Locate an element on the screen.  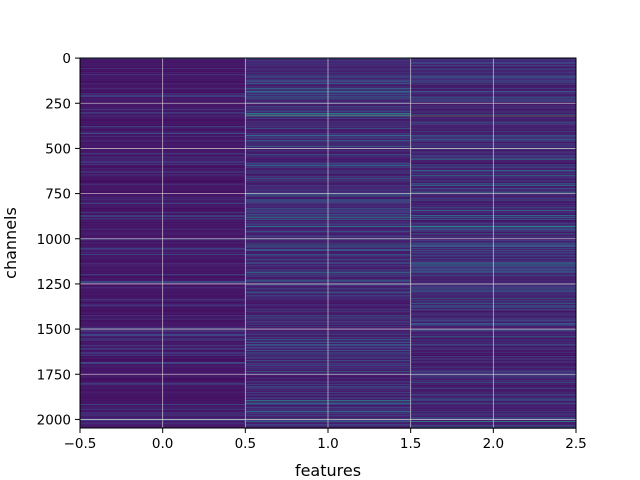
y-tick-label: 750 is located at coordinates (58, 195).